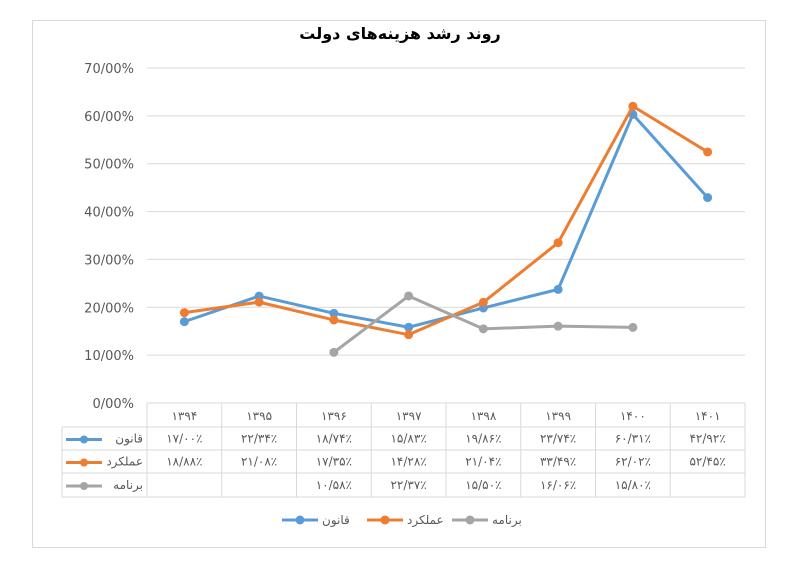 The height and width of the screenshot is (569, 800). What do you see at coordinates (109, 165) in the screenshot?
I see `y-tick-label: 50/00%` at bounding box center [109, 165].